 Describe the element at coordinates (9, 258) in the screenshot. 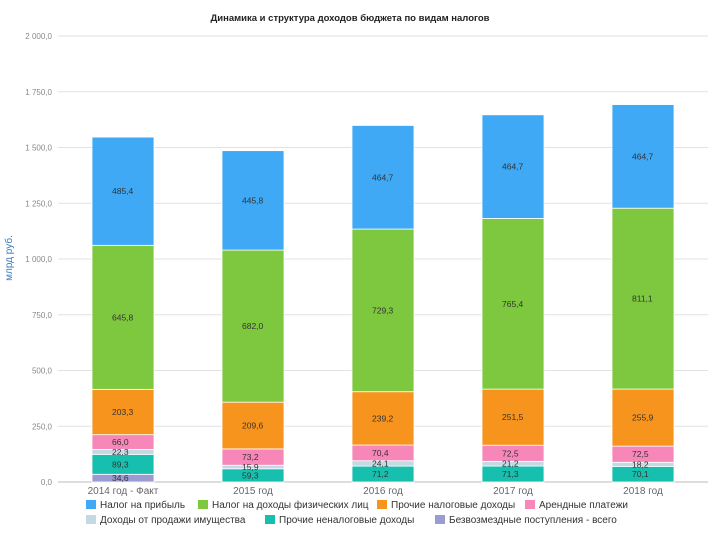

I see `y-axis-label: млрд руб.` at that location.